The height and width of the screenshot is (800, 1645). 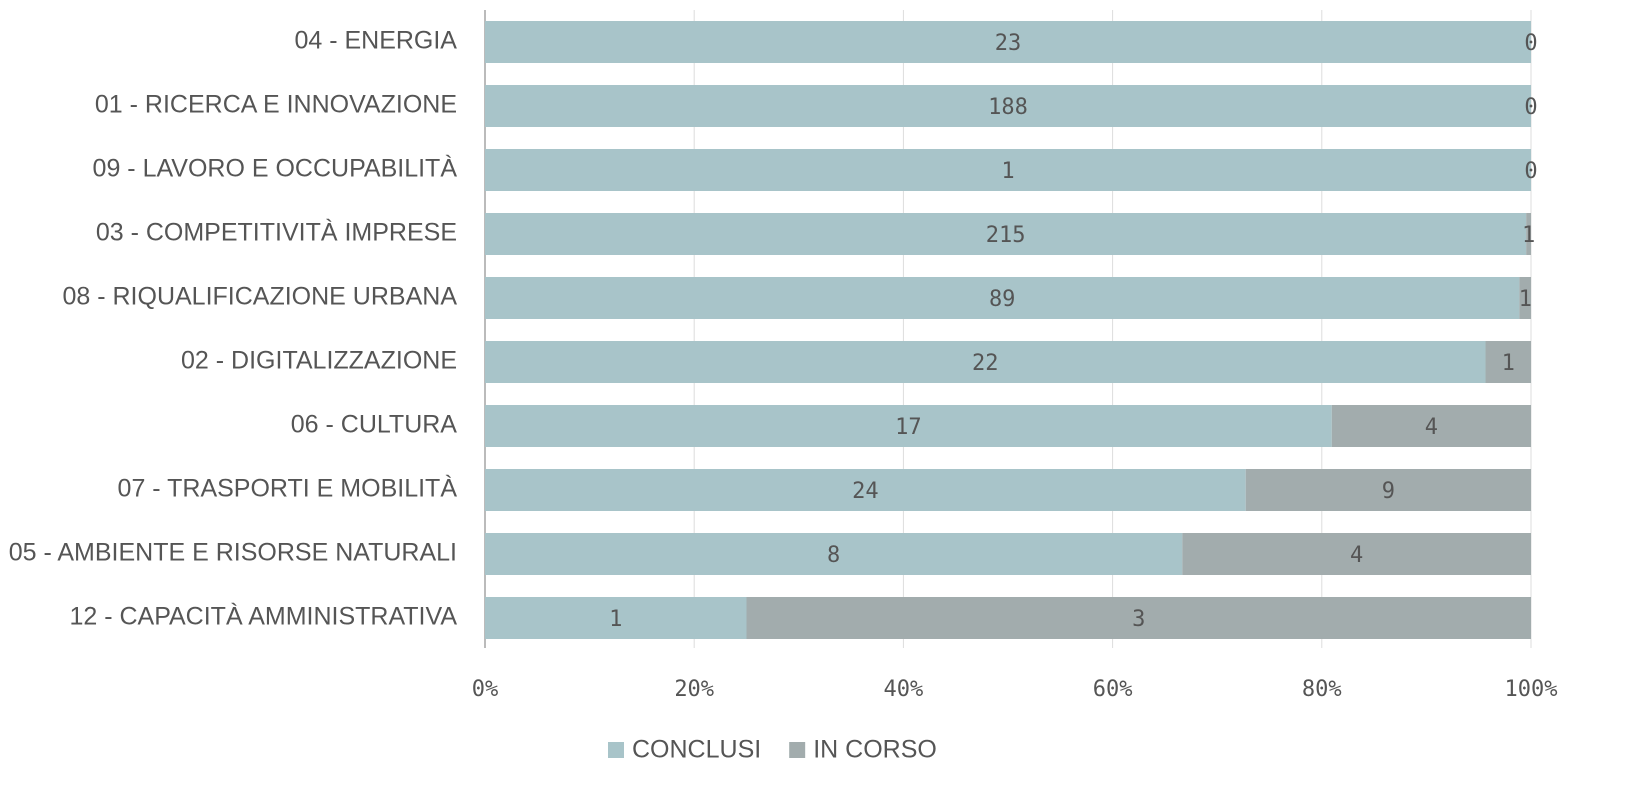 I want to click on data-label: 3, so click(x=1138, y=619).